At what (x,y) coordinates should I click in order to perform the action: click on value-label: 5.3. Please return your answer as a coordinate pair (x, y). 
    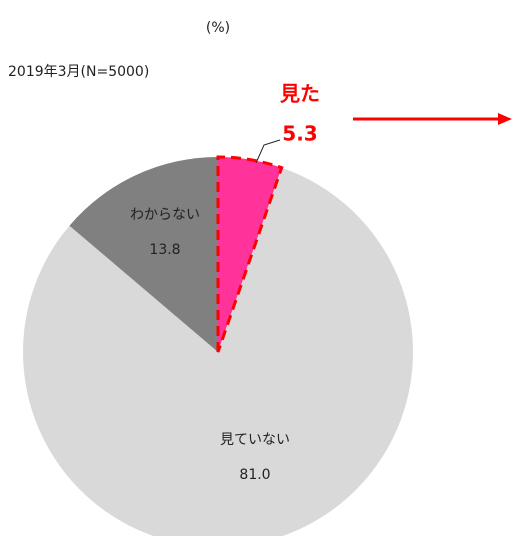
    Looking at the image, I should click on (299, 134).